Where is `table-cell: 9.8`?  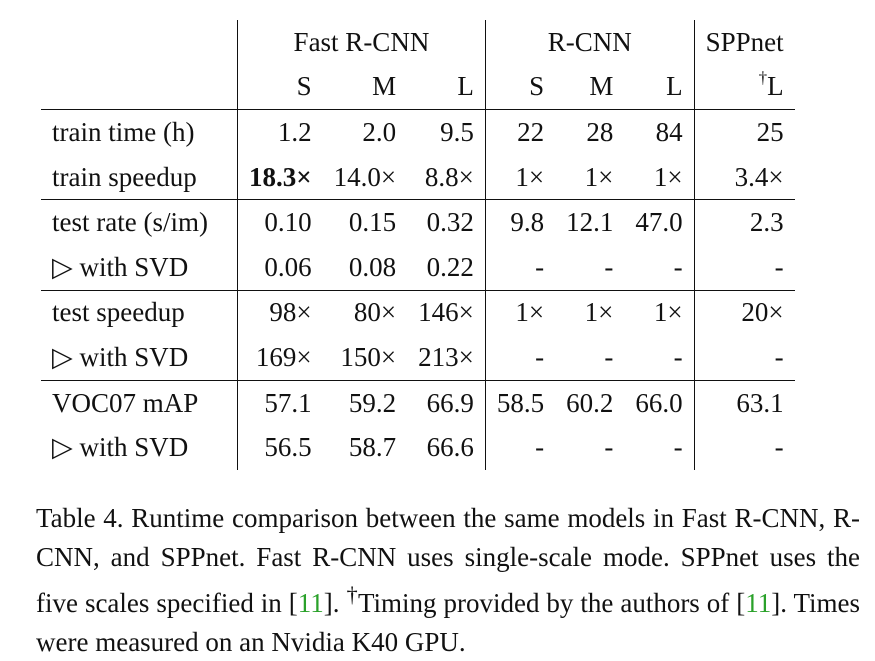
table-cell: 9.8 is located at coordinates (520, 222).